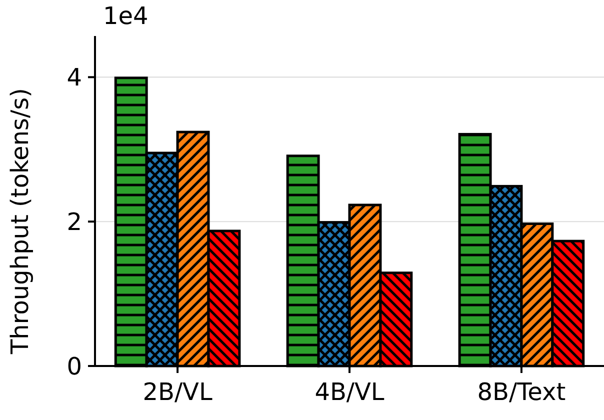 The height and width of the screenshot is (420, 604). Describe the element at coordinates (349, 392) in the screenshot. I see `x-tick-label: 4B/VL` at that location.